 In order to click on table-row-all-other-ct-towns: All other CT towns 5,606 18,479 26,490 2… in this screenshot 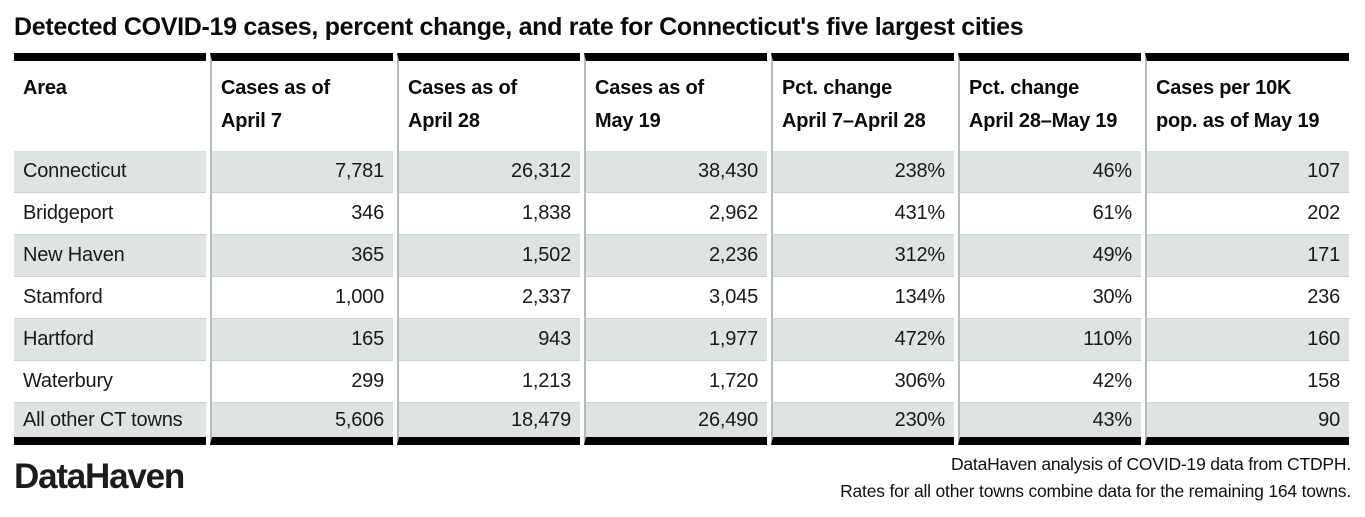, I will do `click(681, 424)`.